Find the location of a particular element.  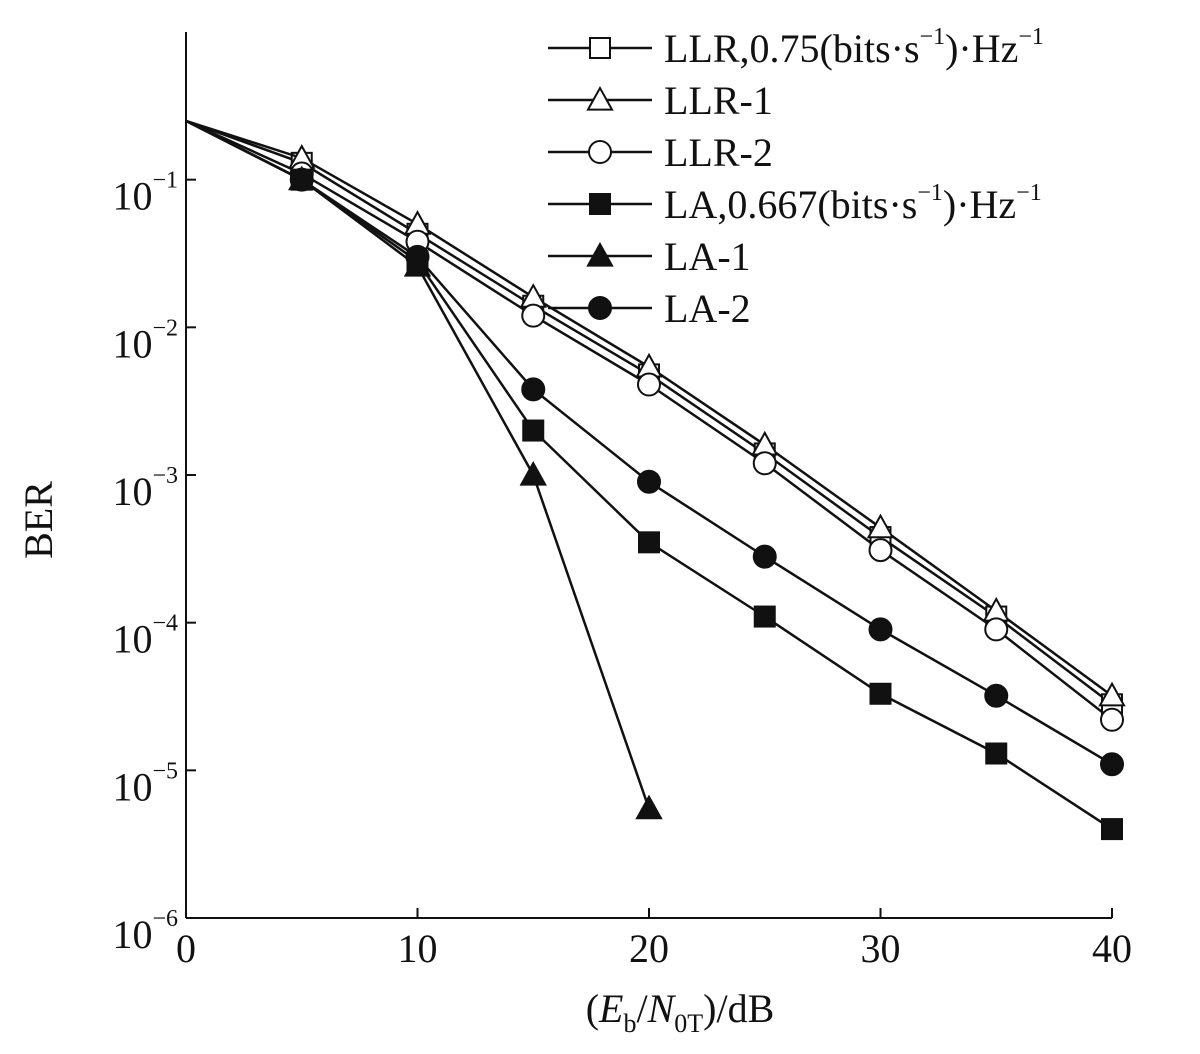

x-label-sub: 0T is located at coordinates (688, 1023).